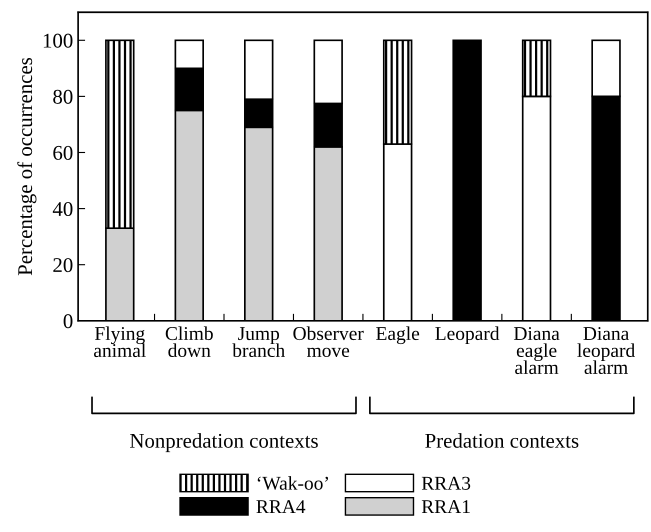  What do you see at coordinates (189, 342) in the screenshot?
I see `x-tick-label: Climb down` at bounding box center [189, 342].